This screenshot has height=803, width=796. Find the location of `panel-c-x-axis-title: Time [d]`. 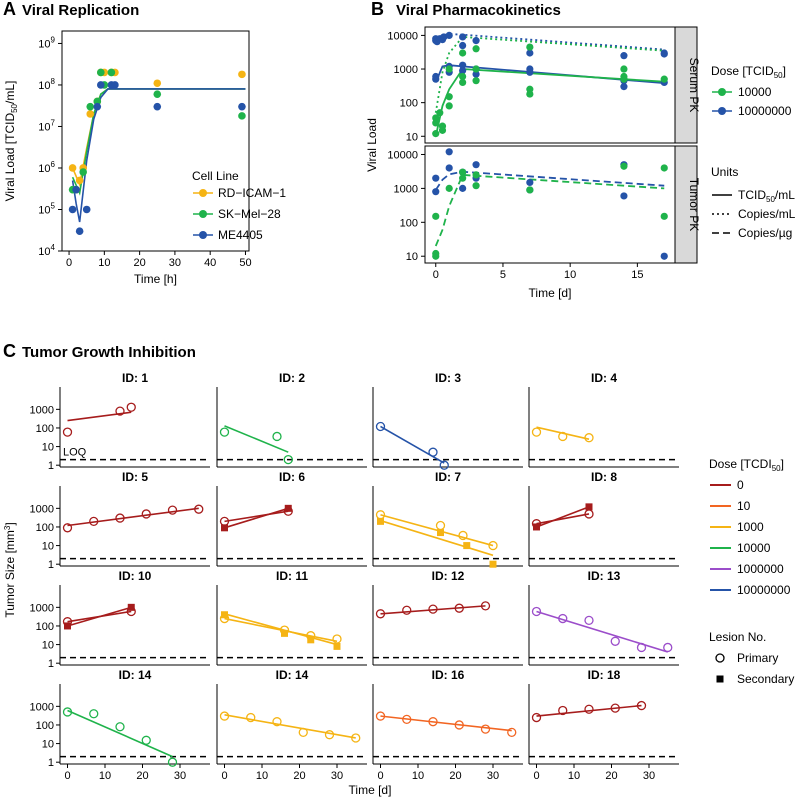

panel-c-x-axis-title: Time [d] is located at coordinates (370, 790).